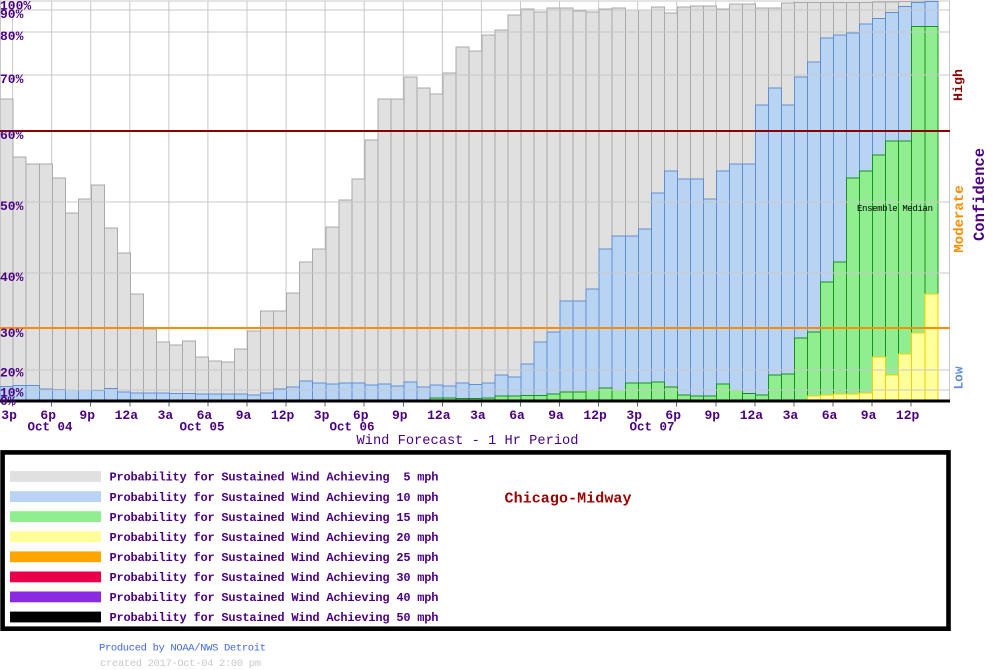 Image resolution: width=1000 pixels, height=670 pixels. I want to click on svg-text: Chicago-Midway, so click(568, 499).